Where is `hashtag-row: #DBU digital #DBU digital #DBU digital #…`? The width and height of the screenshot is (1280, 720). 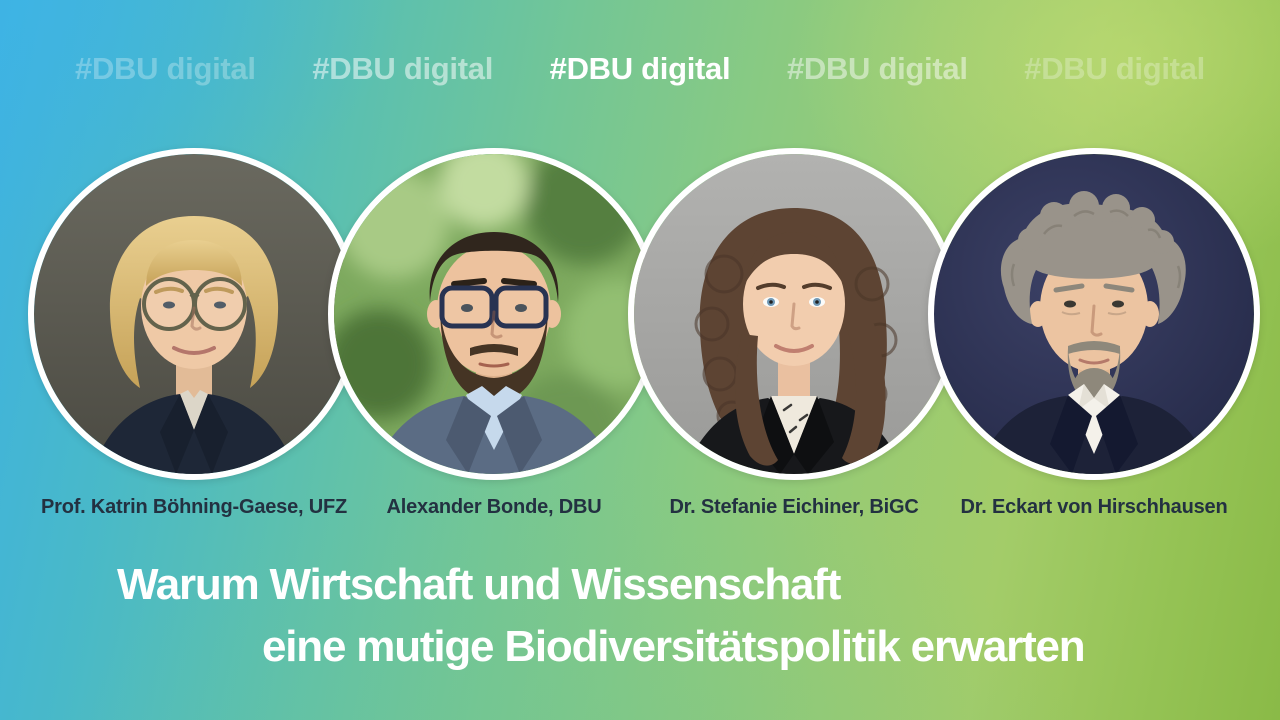
hashtag-row: #DBU digital #DBU digital #DBU digital #… is located at coordinates (640, 69).